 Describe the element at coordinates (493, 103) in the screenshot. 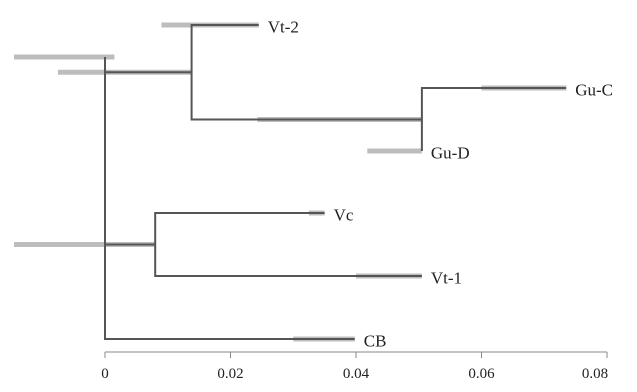

I see `branch-n2-guc` at that location.